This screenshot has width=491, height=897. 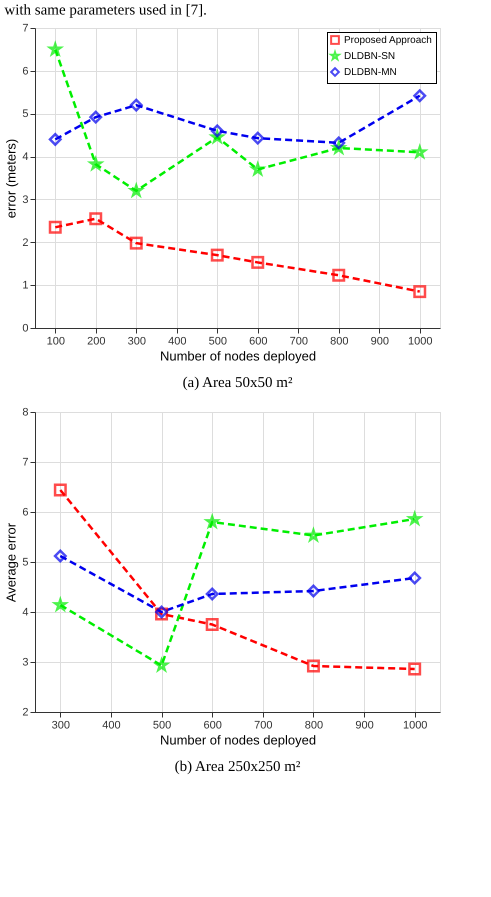 What do you see at coordinates (25, 412) in the screenshot?
I see `y-tick-label: 8` at bounding box center [25, 412].